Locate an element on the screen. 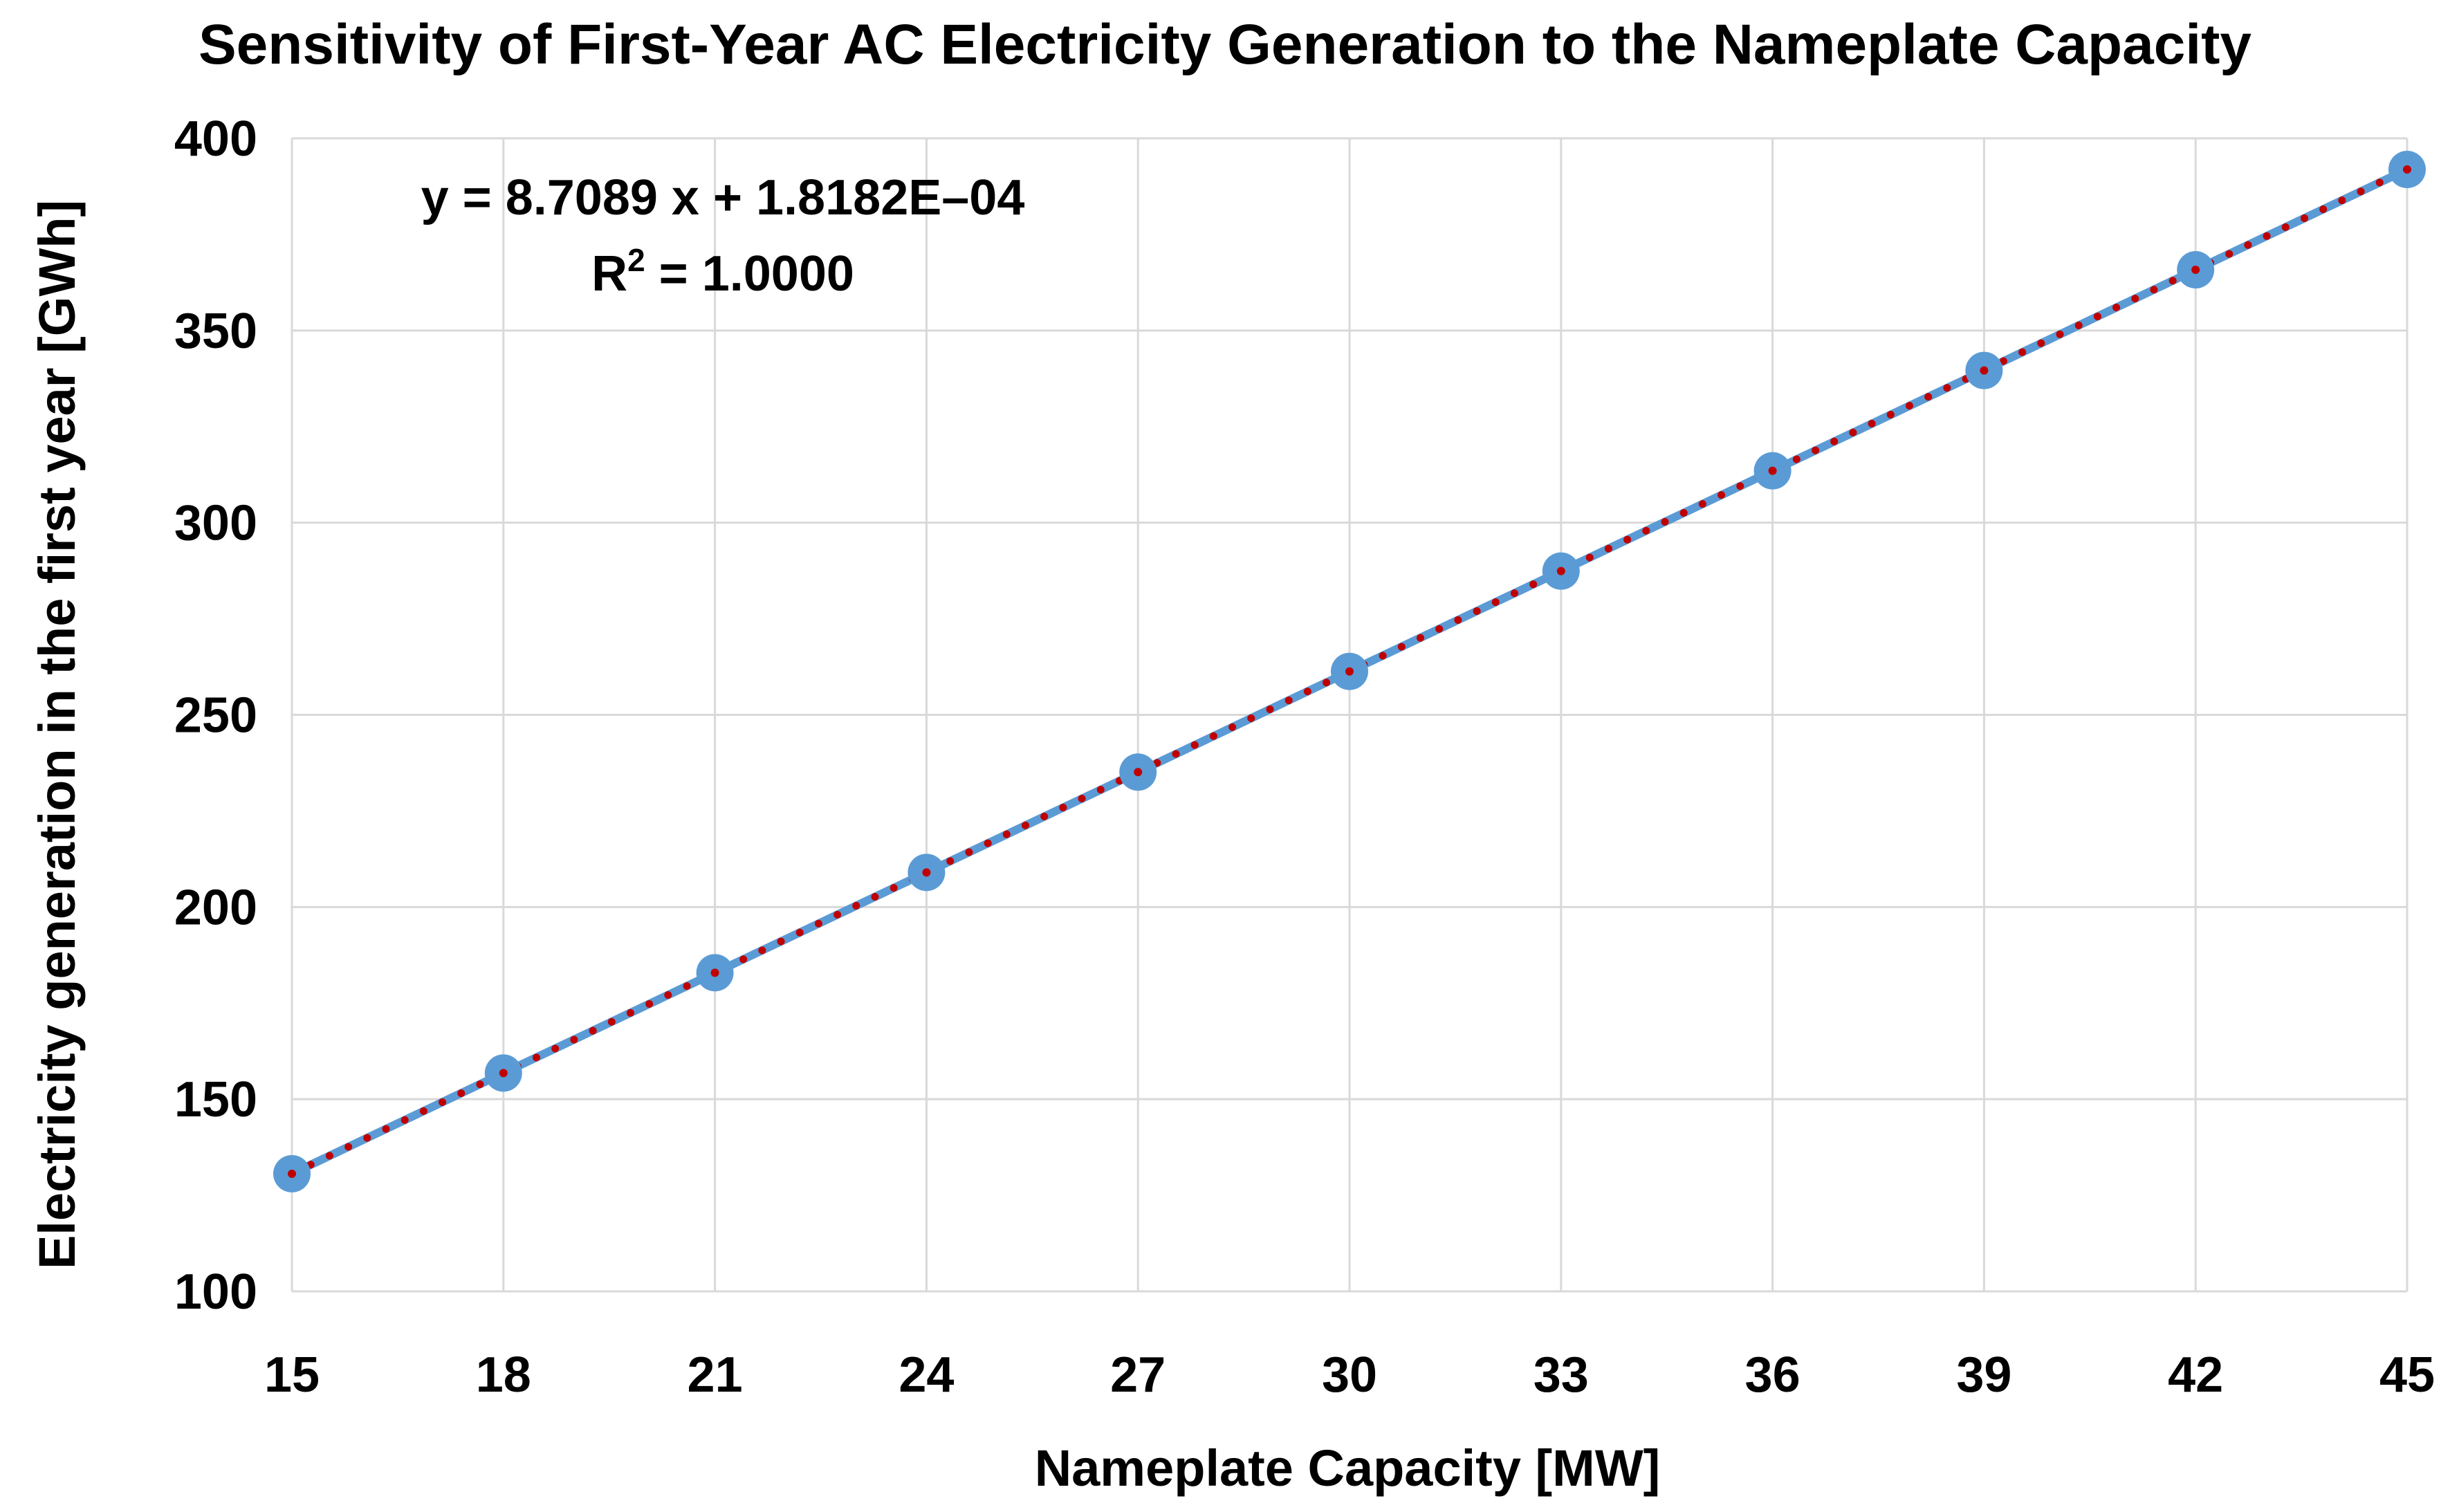  x-tick-label-36: 36 is located at coordinates (1772, 1375).